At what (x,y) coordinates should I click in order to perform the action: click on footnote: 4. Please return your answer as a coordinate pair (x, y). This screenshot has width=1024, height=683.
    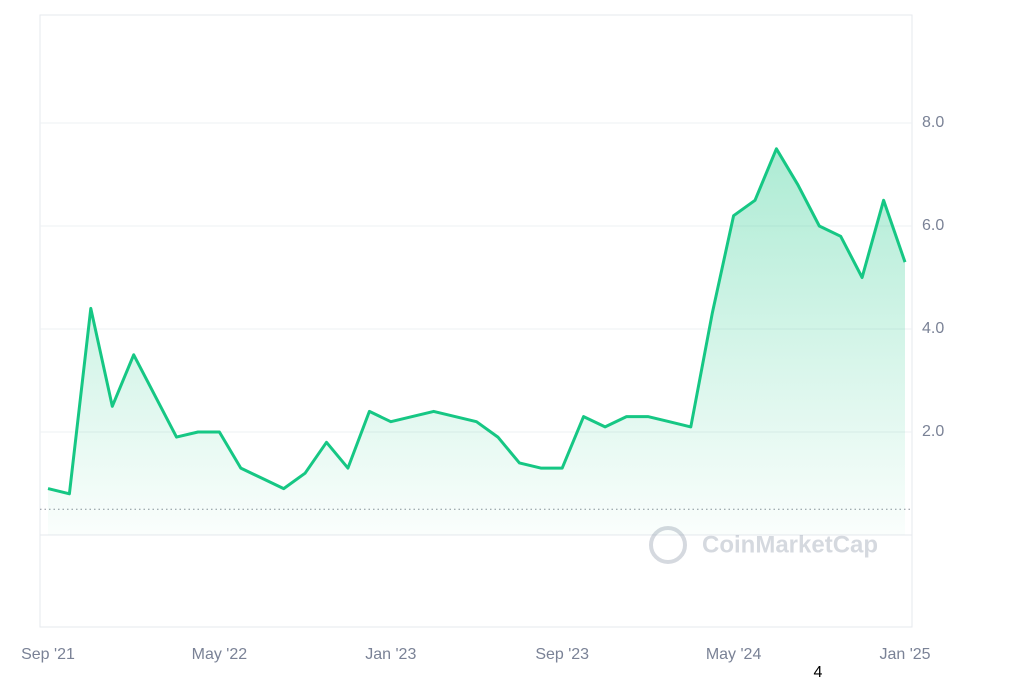
    Looking at the image, I should click on (818, 672).